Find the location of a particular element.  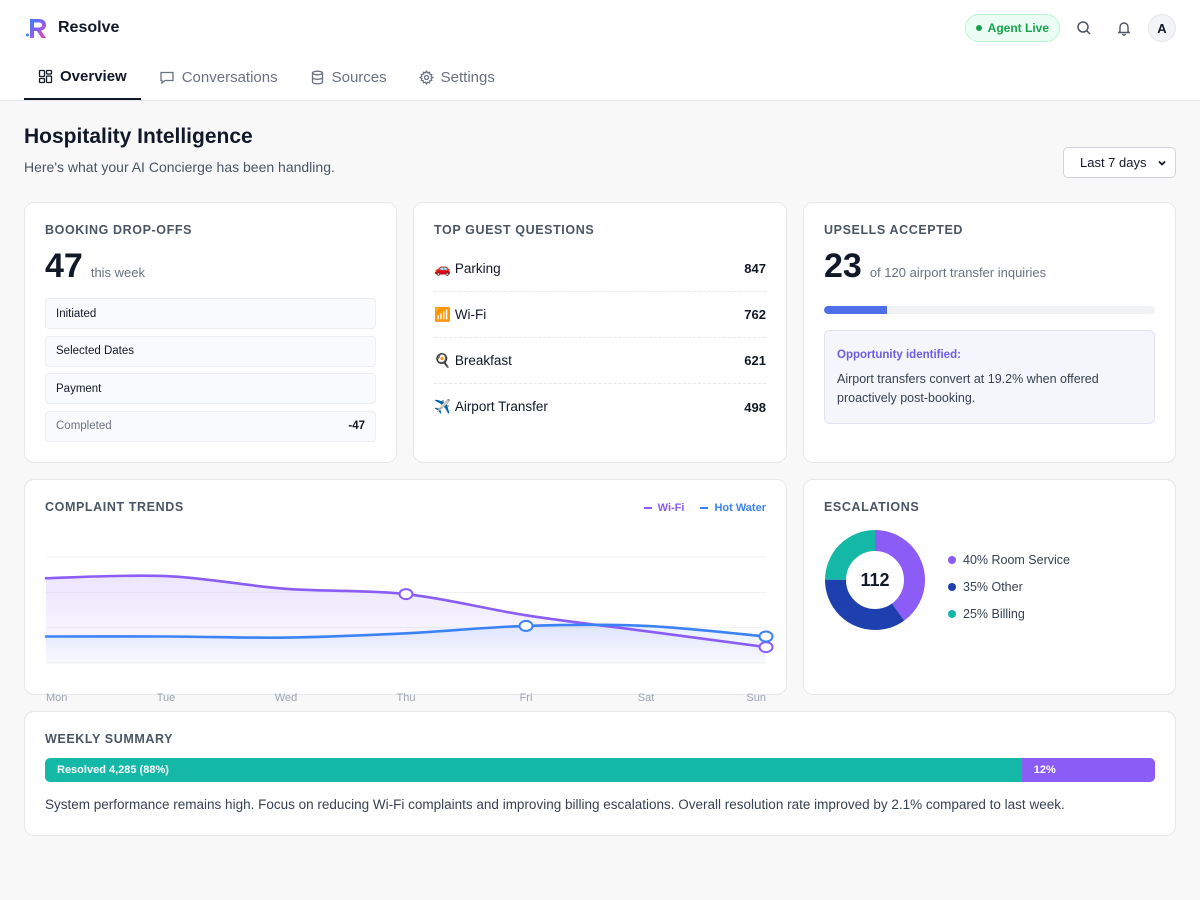

user-avatar: A is located at coordinates (1162, 28).